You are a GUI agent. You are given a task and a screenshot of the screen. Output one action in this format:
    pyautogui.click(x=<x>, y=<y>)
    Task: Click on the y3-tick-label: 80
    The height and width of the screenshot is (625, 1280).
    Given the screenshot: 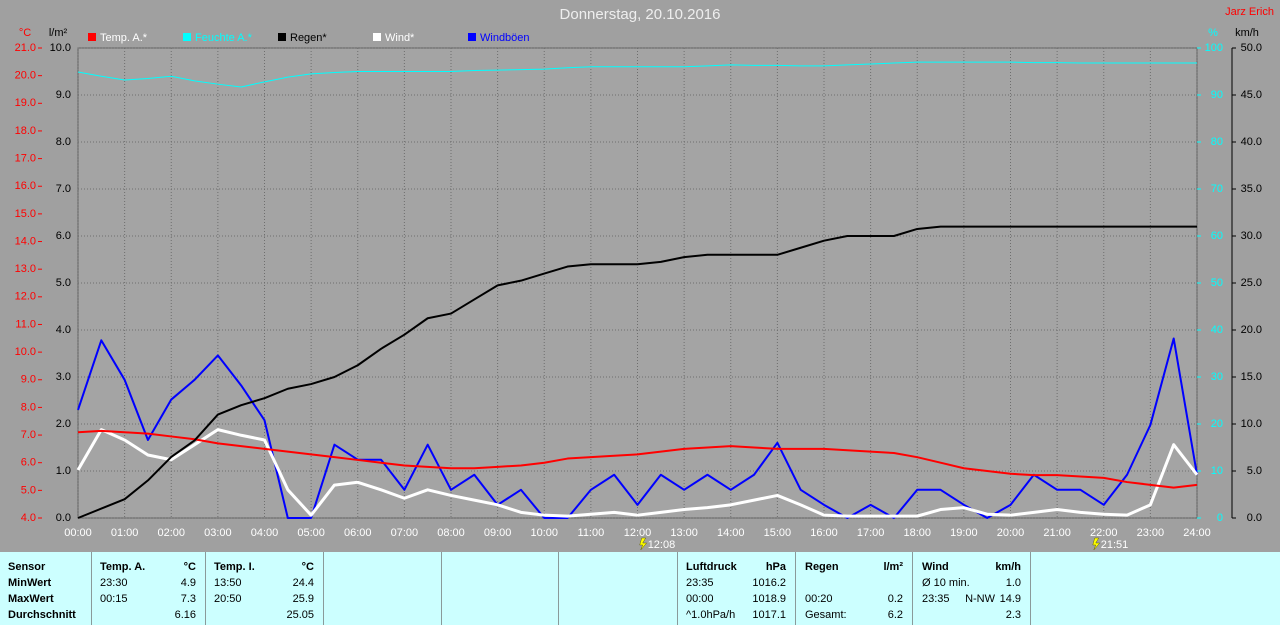 What is the action you would take?
    pyautogui.click(x=1217, y=142)
    